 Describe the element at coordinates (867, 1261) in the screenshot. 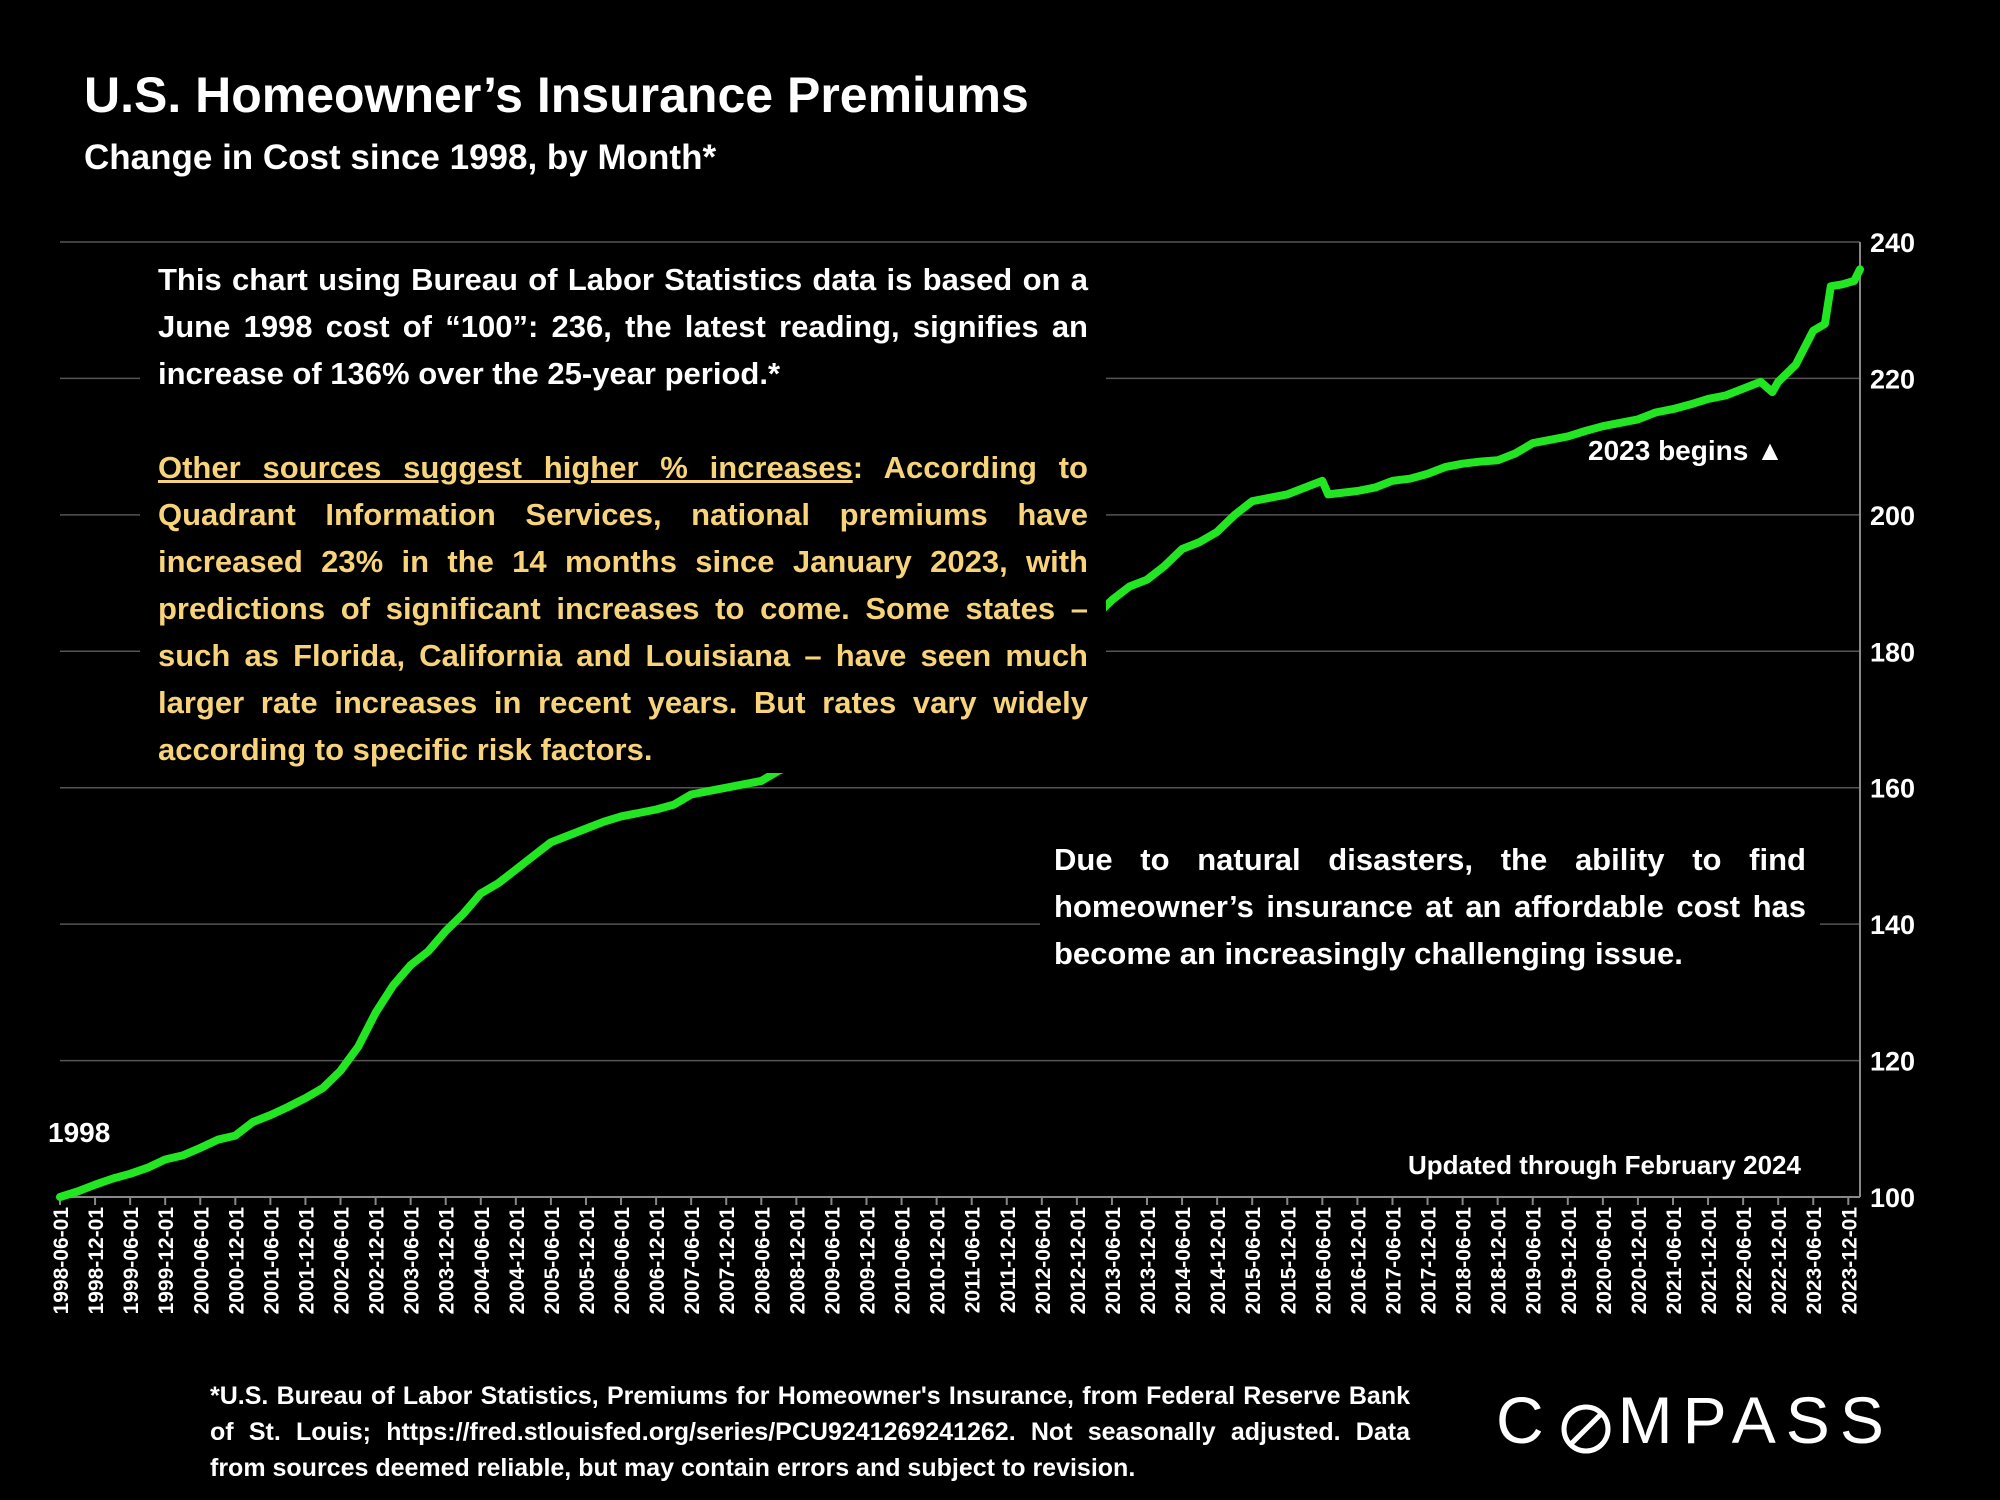

I see `x-tick-label: 2009-12-01` at that location.